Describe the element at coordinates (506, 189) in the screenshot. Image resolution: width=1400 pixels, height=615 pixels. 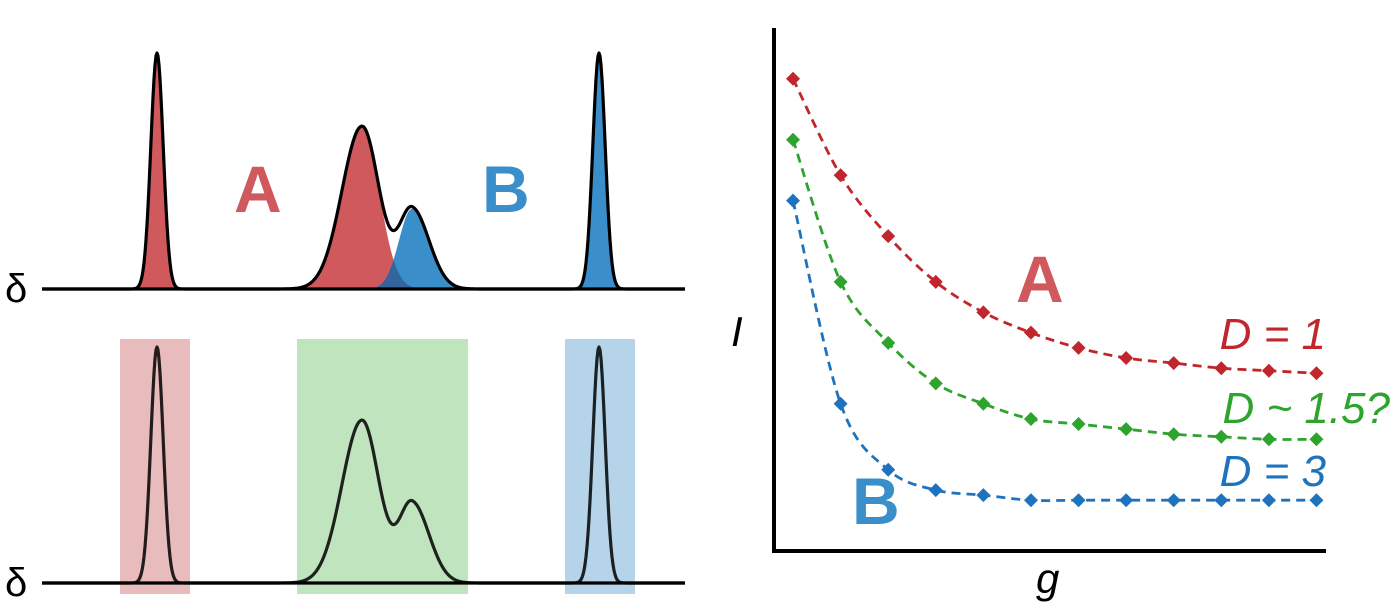
I see `top-label-b: B` at that location.